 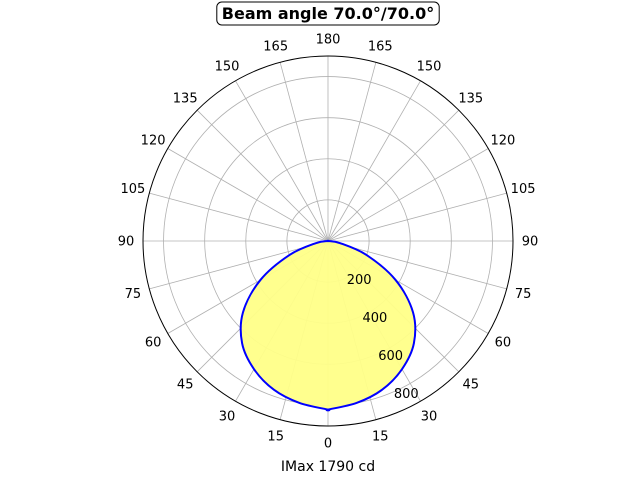 What do you see at coordinates (406, 394) in the screenshot?
I see `radial-tick-label: 800` at bounding box center [406, 394].